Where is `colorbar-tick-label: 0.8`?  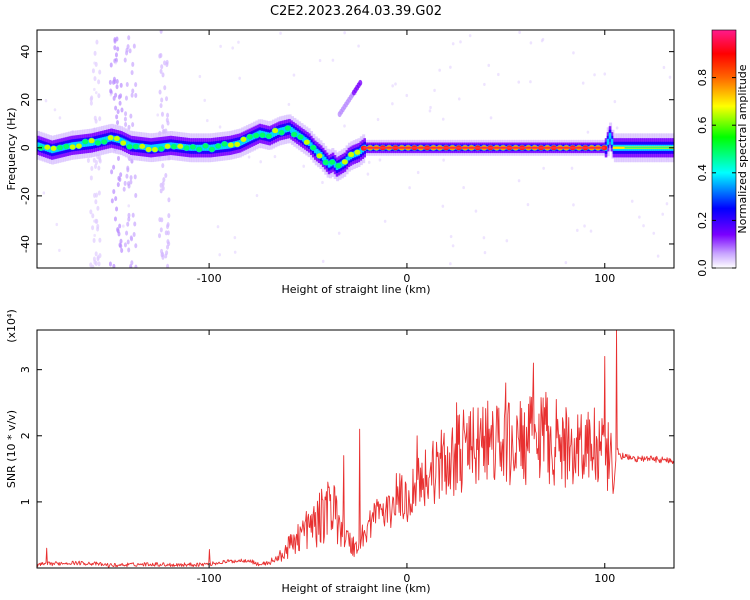
colorbar-tick-label: 0.8 is located at coordinates (702, 78).